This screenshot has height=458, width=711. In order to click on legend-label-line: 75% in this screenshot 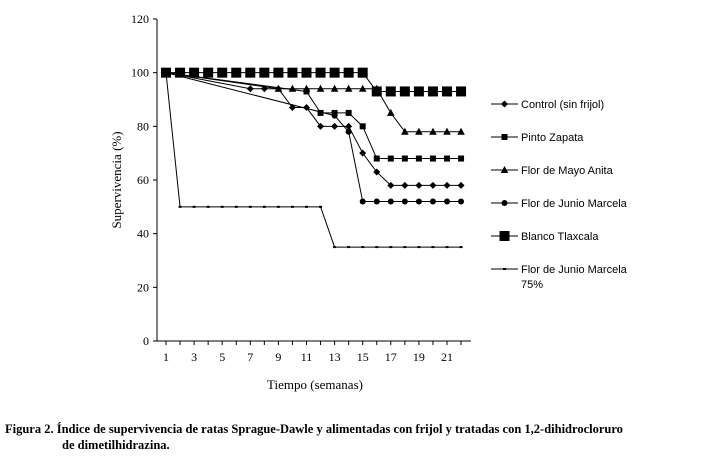, I will do `click(532, 285)`.